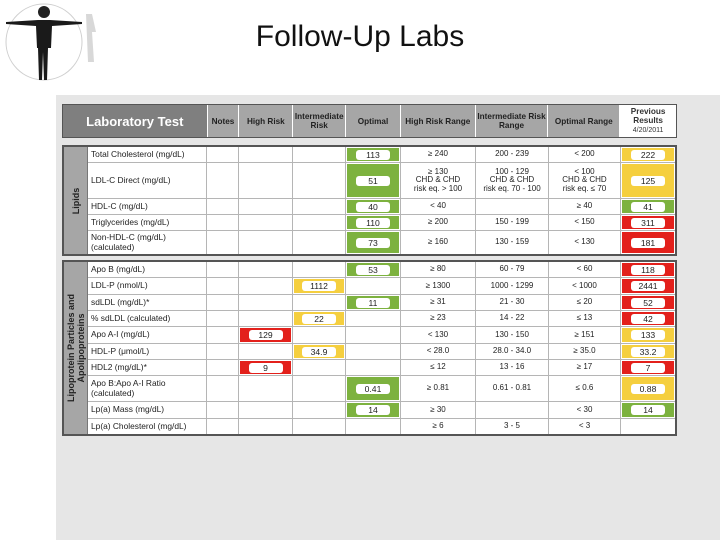 Image resolution: width=720 pixels, height=540 pixels. What do you see at coordinates (648, 302) in the screenshot?
I see `previous-result-cell-value: 52` at bounding box center [648, 302].